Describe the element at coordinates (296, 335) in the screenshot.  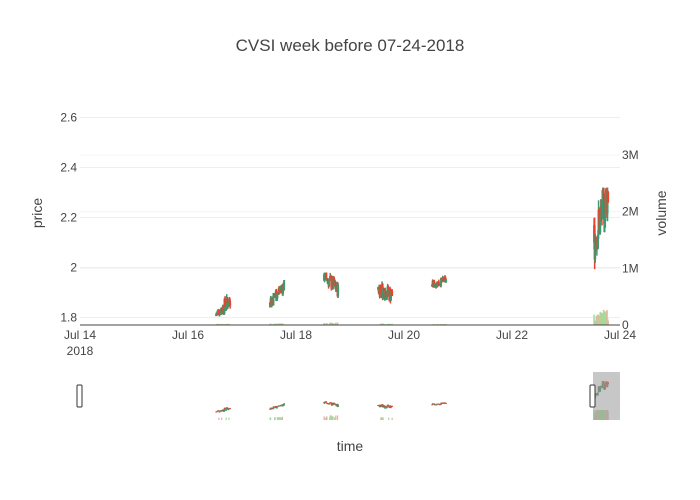
I see `x-tick-label: Jul 18` at that location.